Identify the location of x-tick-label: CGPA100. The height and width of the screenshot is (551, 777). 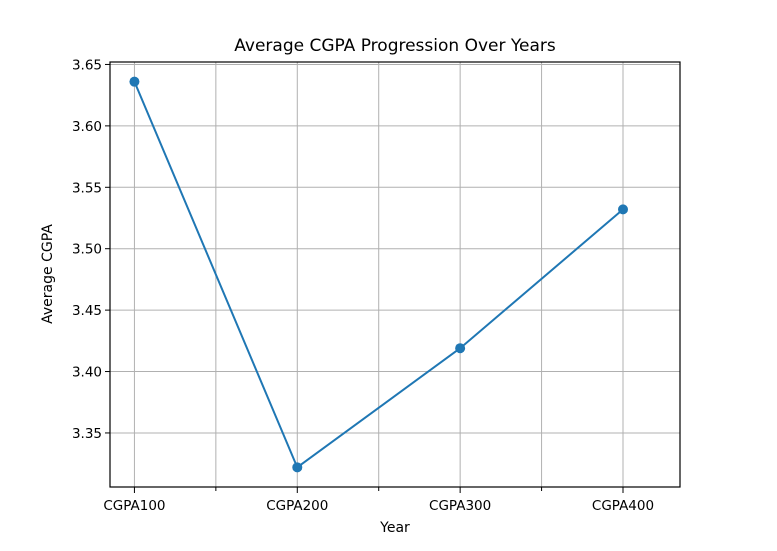
(134, 506).